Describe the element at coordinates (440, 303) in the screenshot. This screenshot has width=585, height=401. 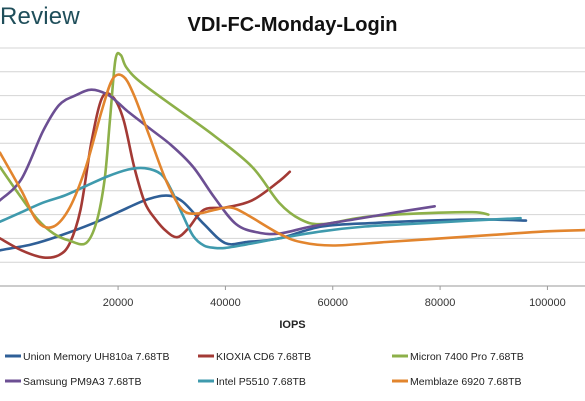
I see `x-tick-label: 80000` at that location.